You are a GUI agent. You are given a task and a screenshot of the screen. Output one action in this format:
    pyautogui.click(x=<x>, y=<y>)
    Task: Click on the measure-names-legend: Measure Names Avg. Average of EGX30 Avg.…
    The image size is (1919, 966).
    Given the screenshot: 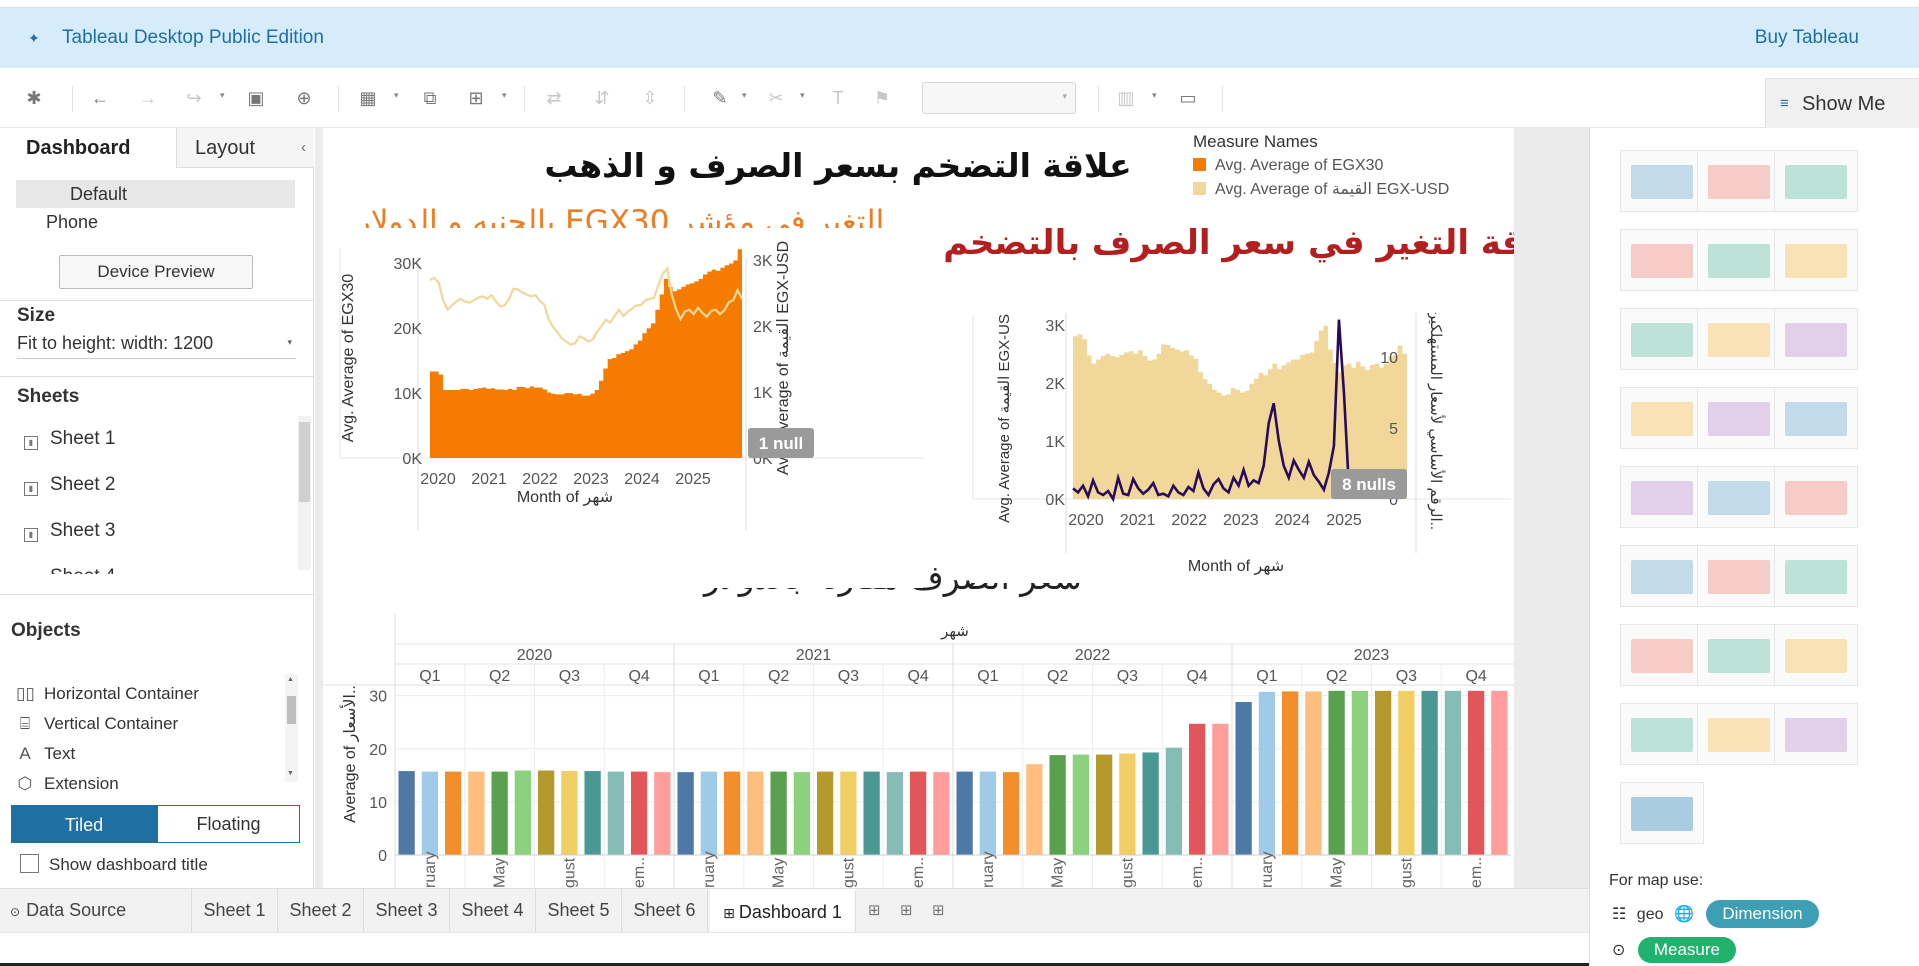 What is the action you would take?
    pyautogui.click(x=1321, y=167)
    